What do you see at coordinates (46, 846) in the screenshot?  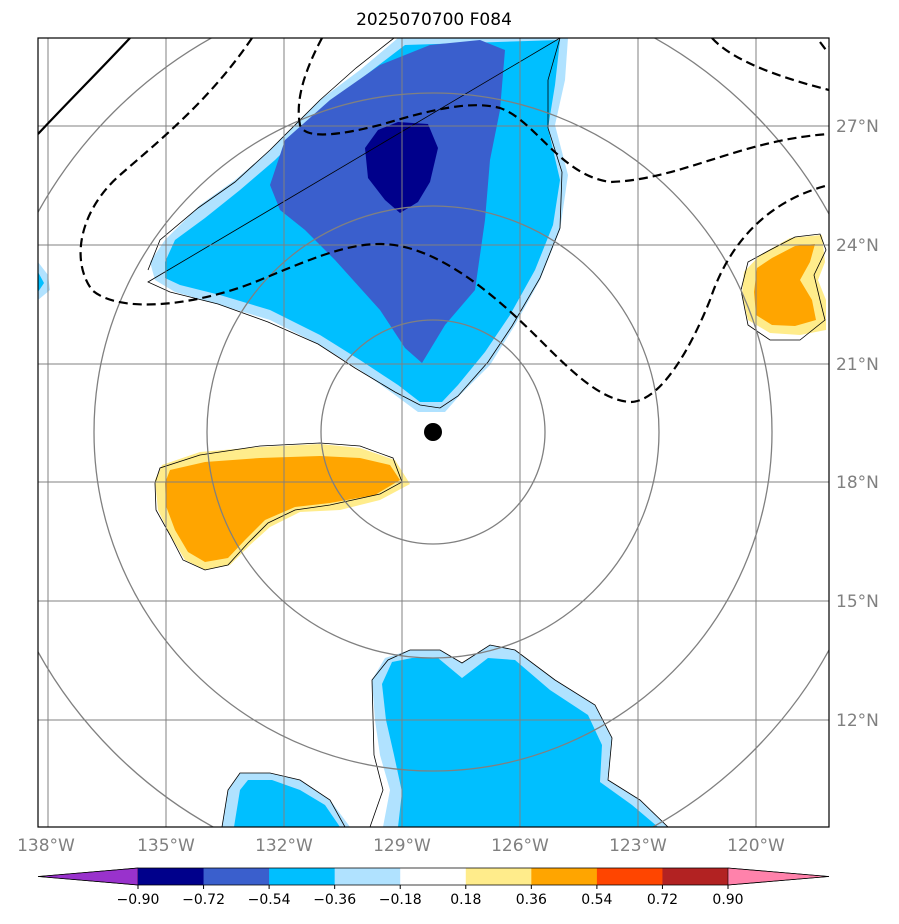 I see `lon-label: 138°W` at bounding box center [46, 846].